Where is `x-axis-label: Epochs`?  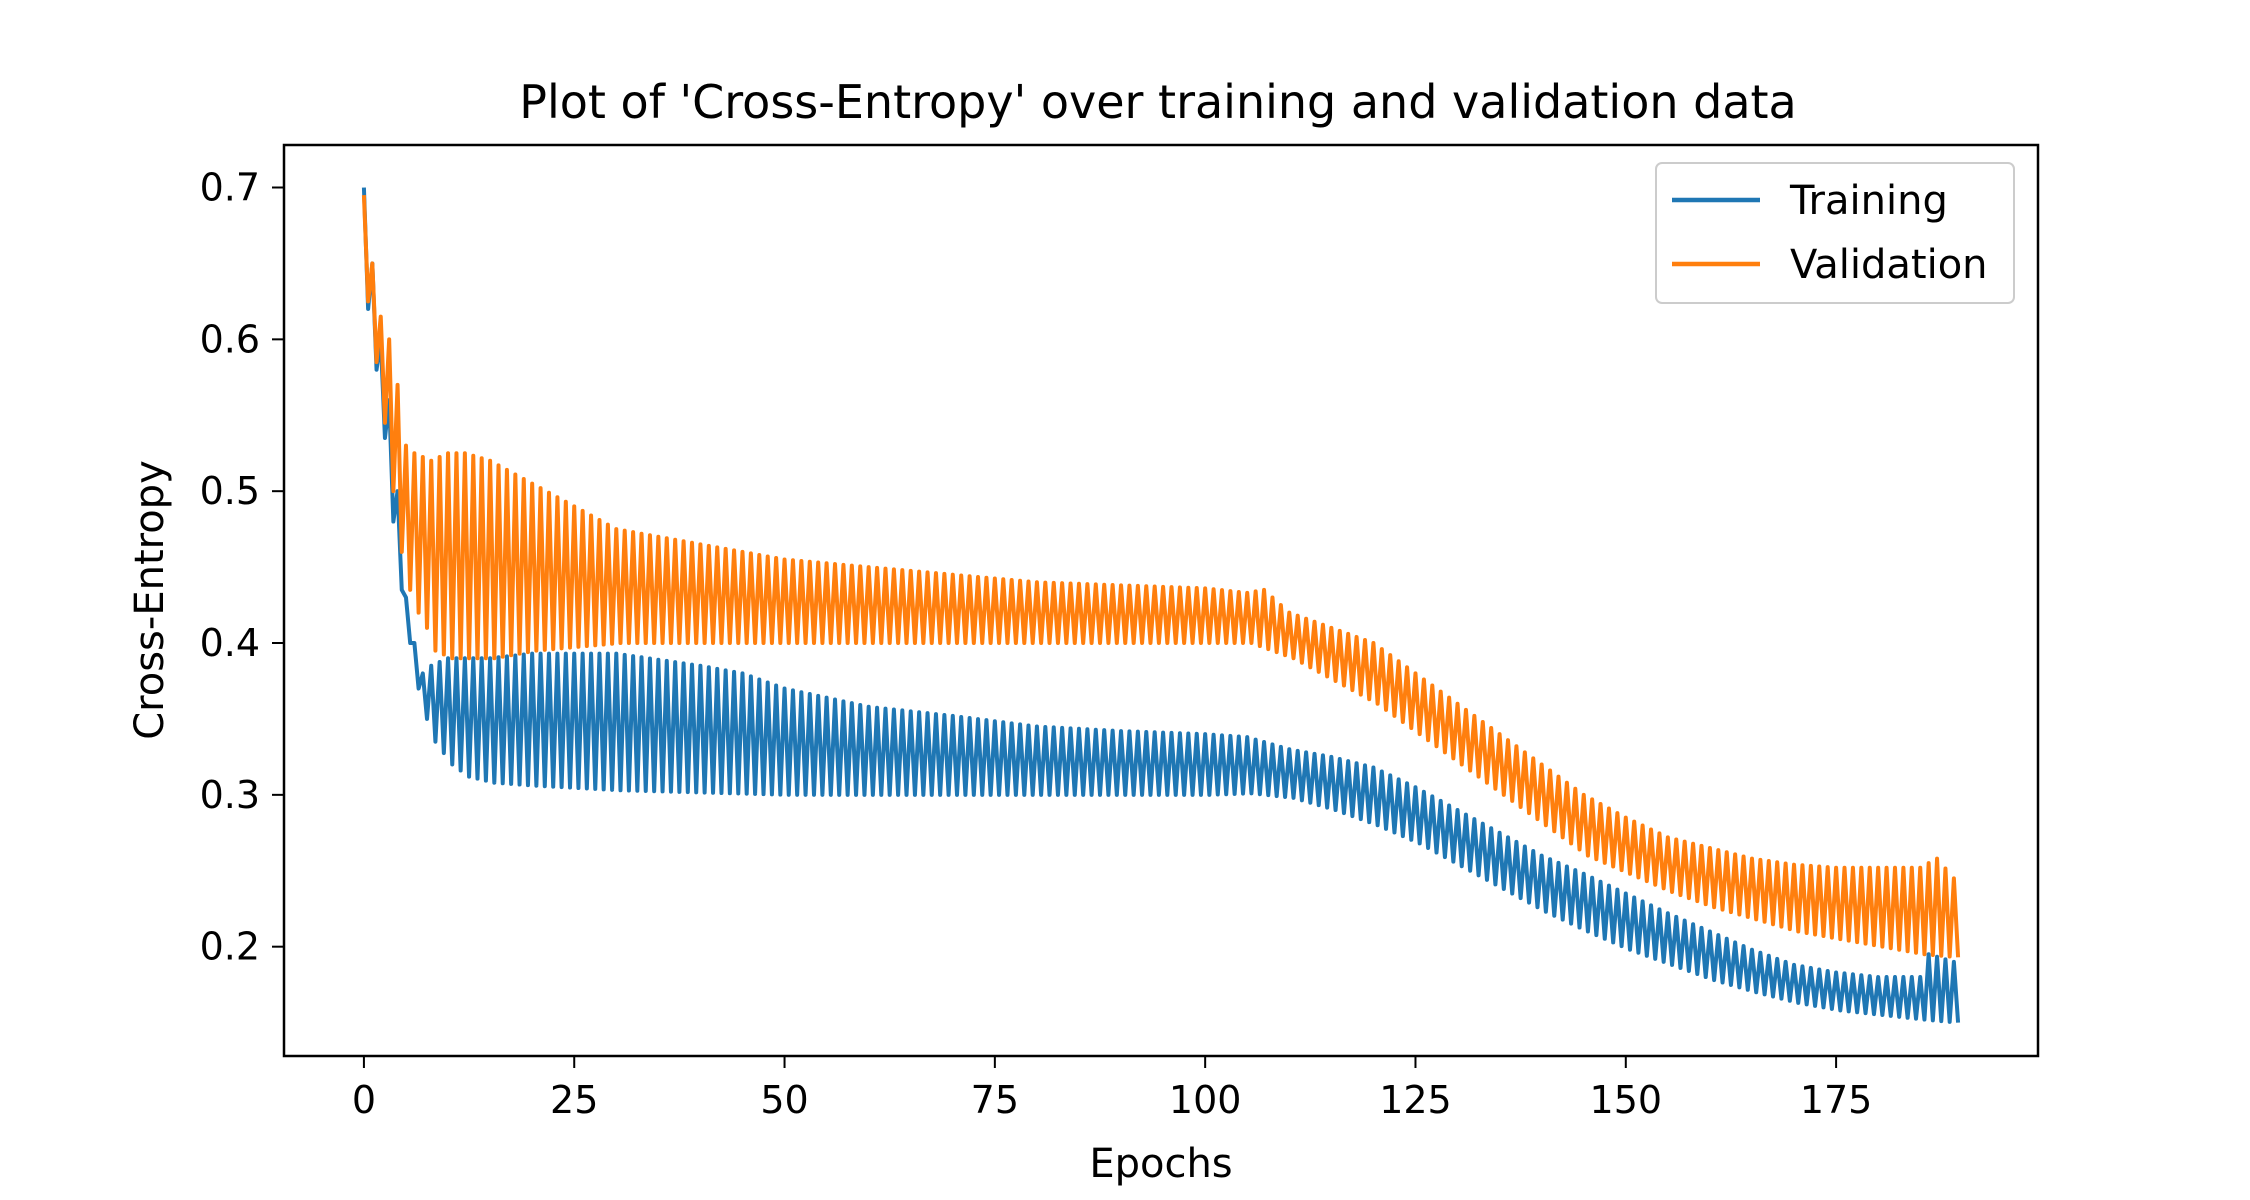 x-axis-label: Epochs is located at coordinates (1160, 1164).